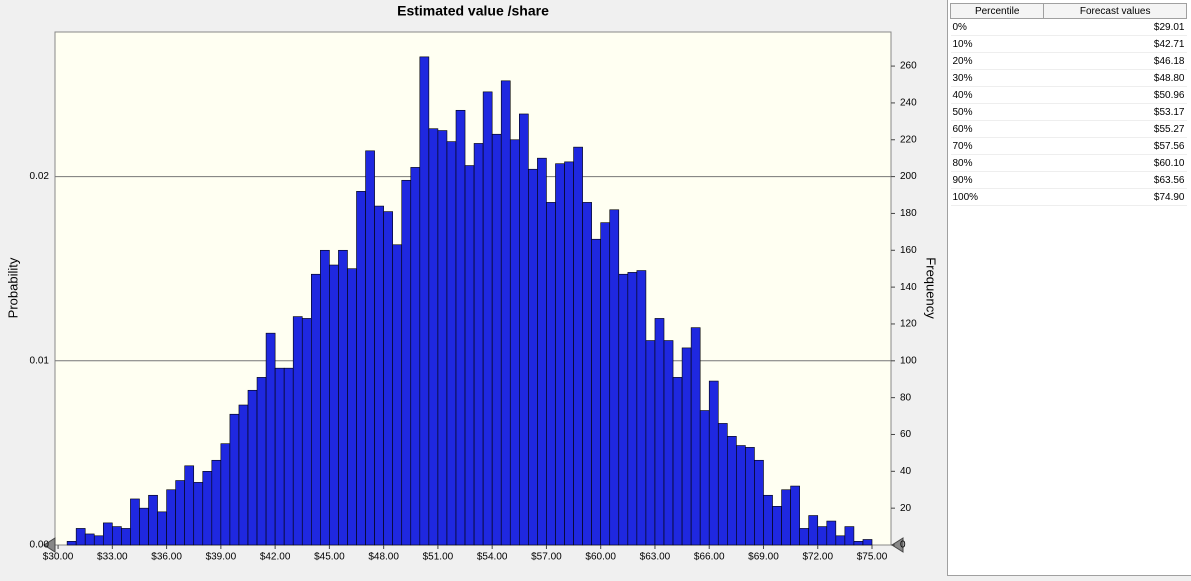 Image resolution: width=1191 pixels, height=581 pixels. Describe the element at coordinates (12, 287) in the screenshot. I see `y-axis-label: Probability` at that location.